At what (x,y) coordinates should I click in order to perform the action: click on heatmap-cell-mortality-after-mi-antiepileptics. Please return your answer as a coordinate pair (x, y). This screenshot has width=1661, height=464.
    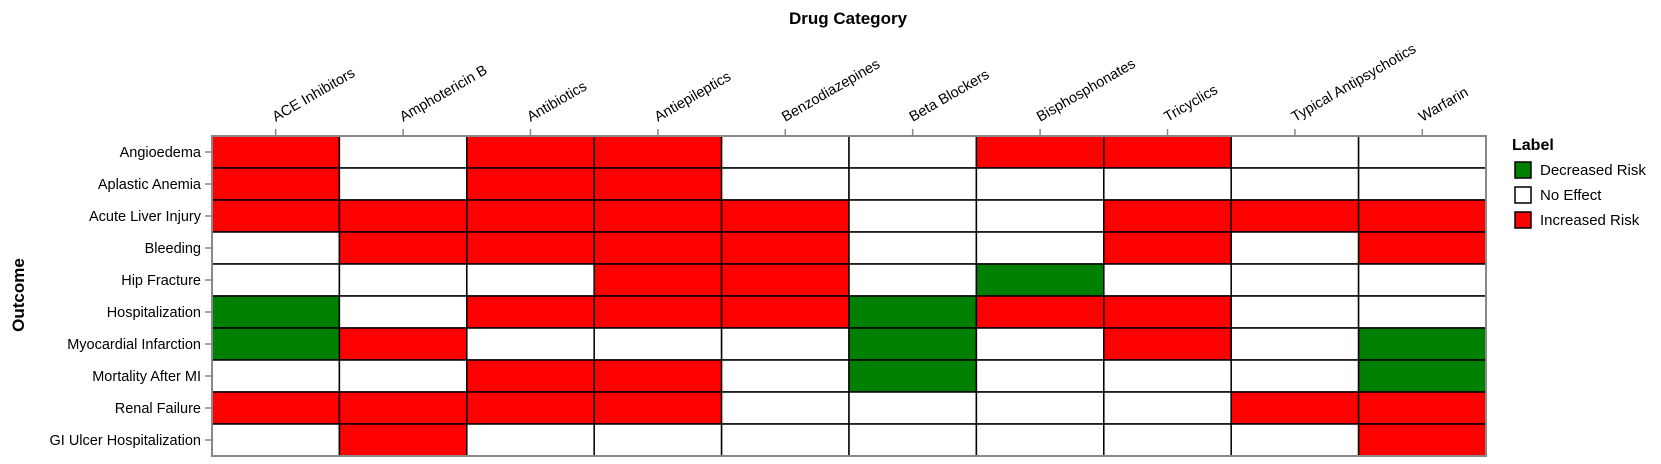
    Looking at the image, I should click on (658, 376).